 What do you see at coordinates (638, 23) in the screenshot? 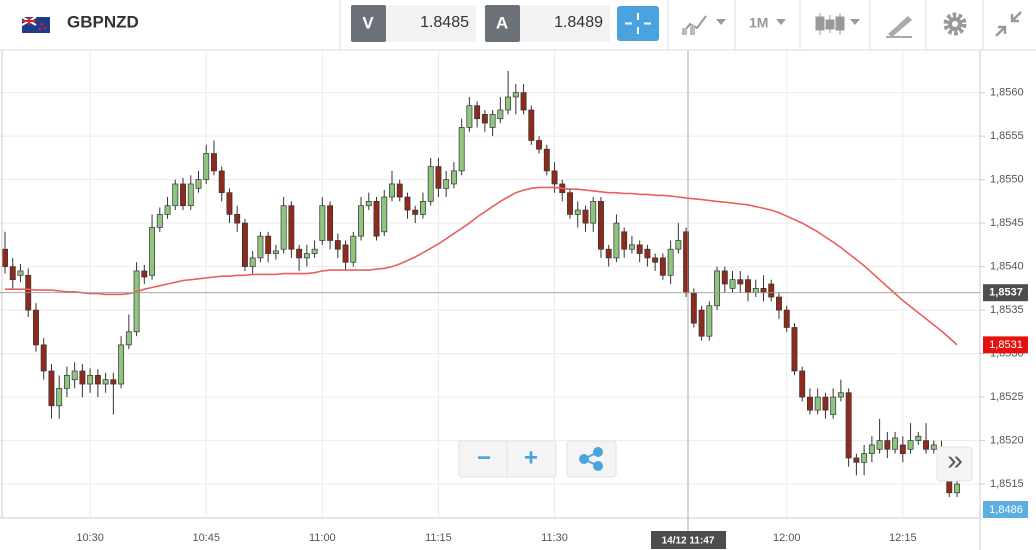
I see `crosshair-button` at bounding box center [638, 23].